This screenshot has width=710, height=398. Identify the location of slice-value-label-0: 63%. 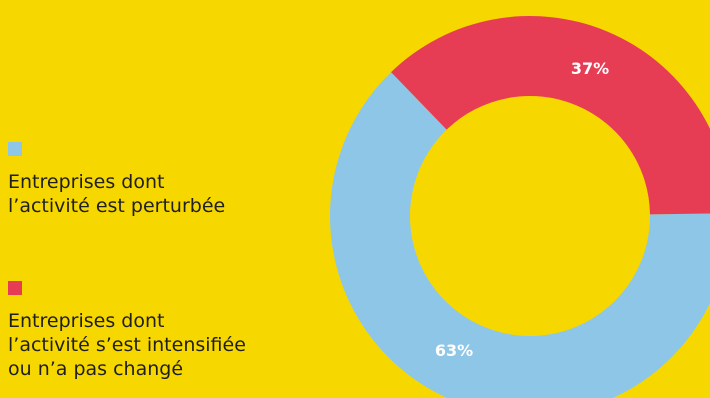
(454, 350).